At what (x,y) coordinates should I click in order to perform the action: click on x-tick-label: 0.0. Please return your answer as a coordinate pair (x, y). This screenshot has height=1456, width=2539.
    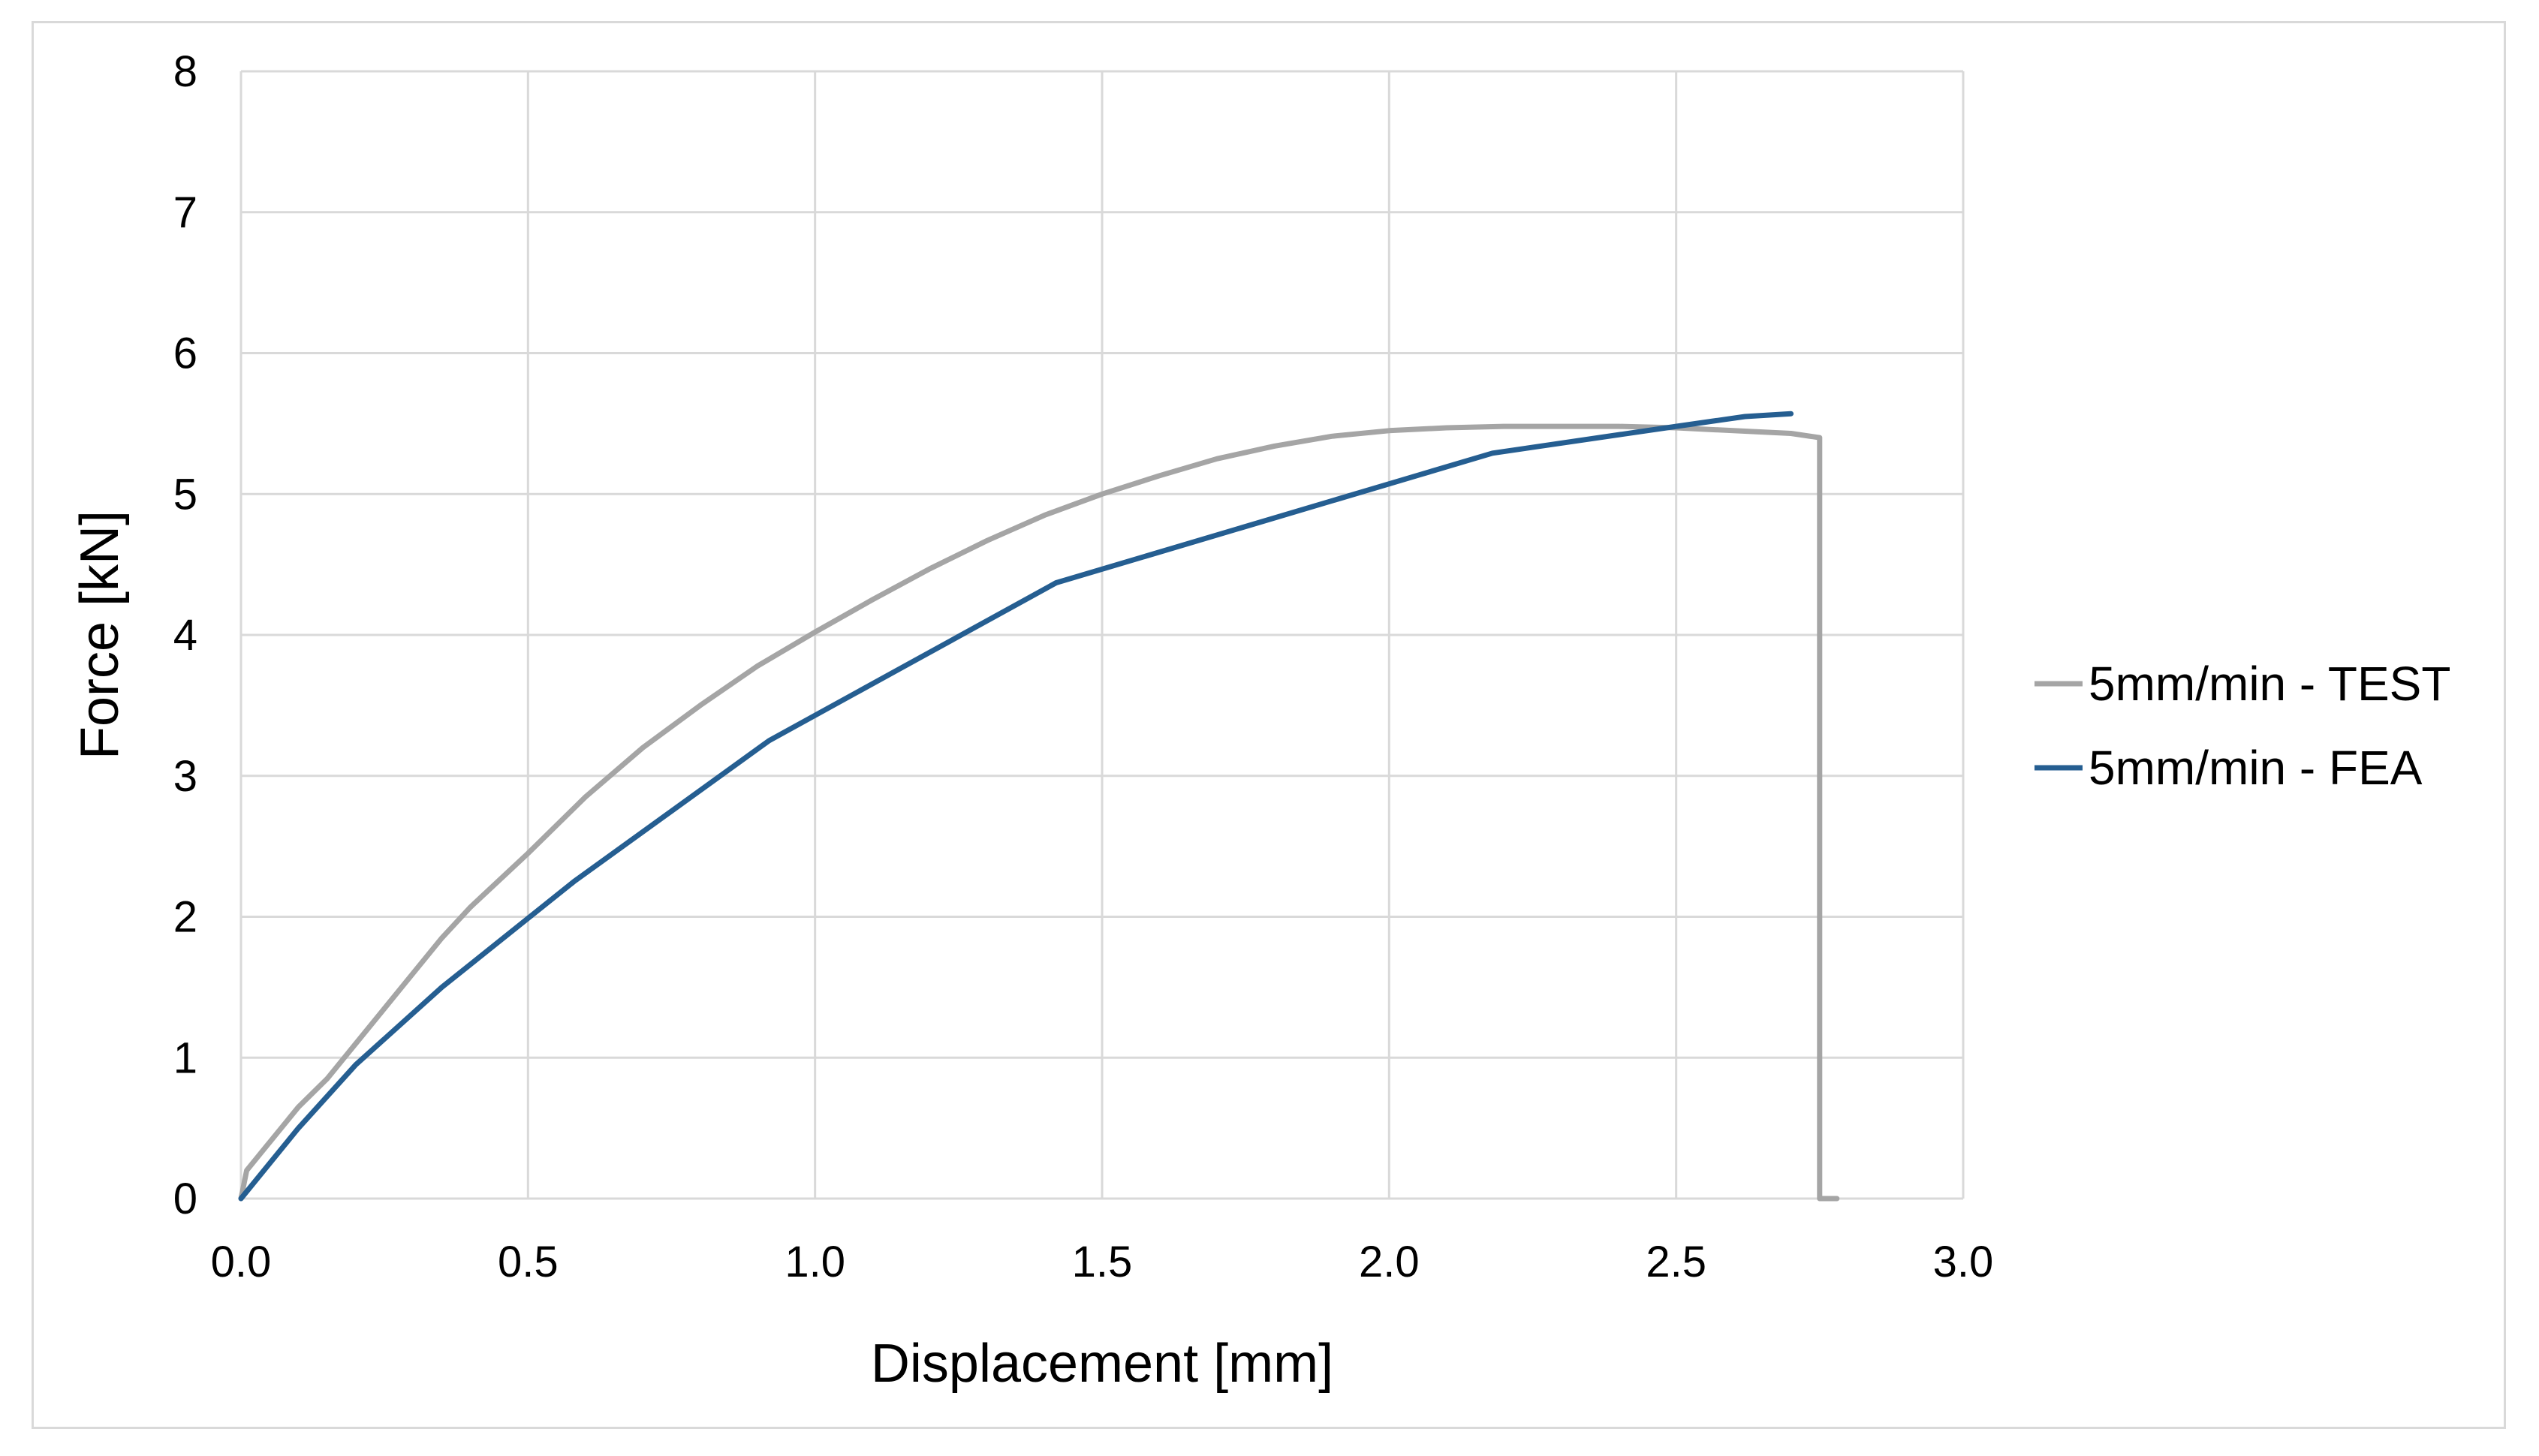
    Looking at the image, I should click on (241, 1262).